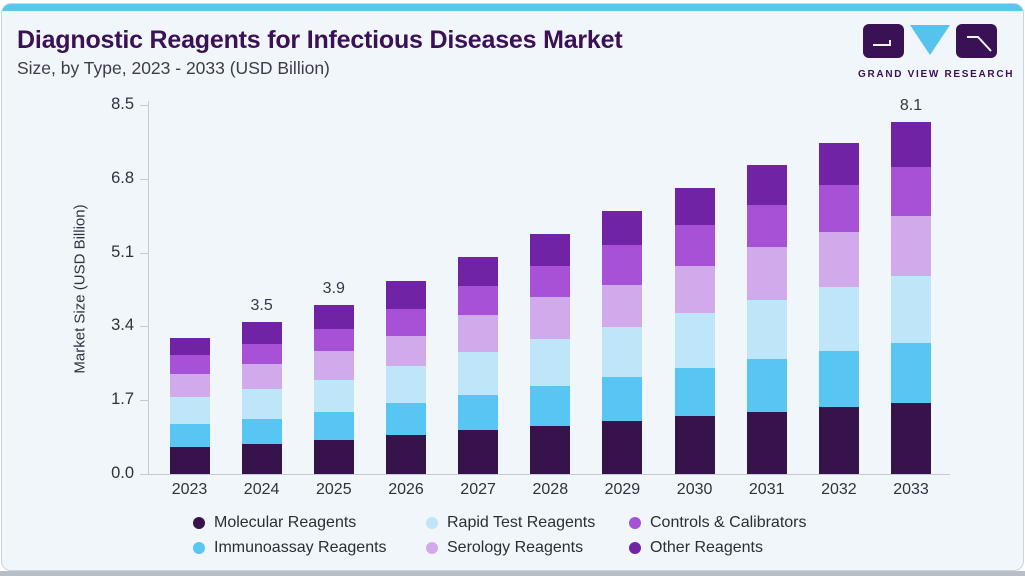 This screenshot has width=1025, height=576. I want to click on x-tick-label: 2027, so click(478, 489).